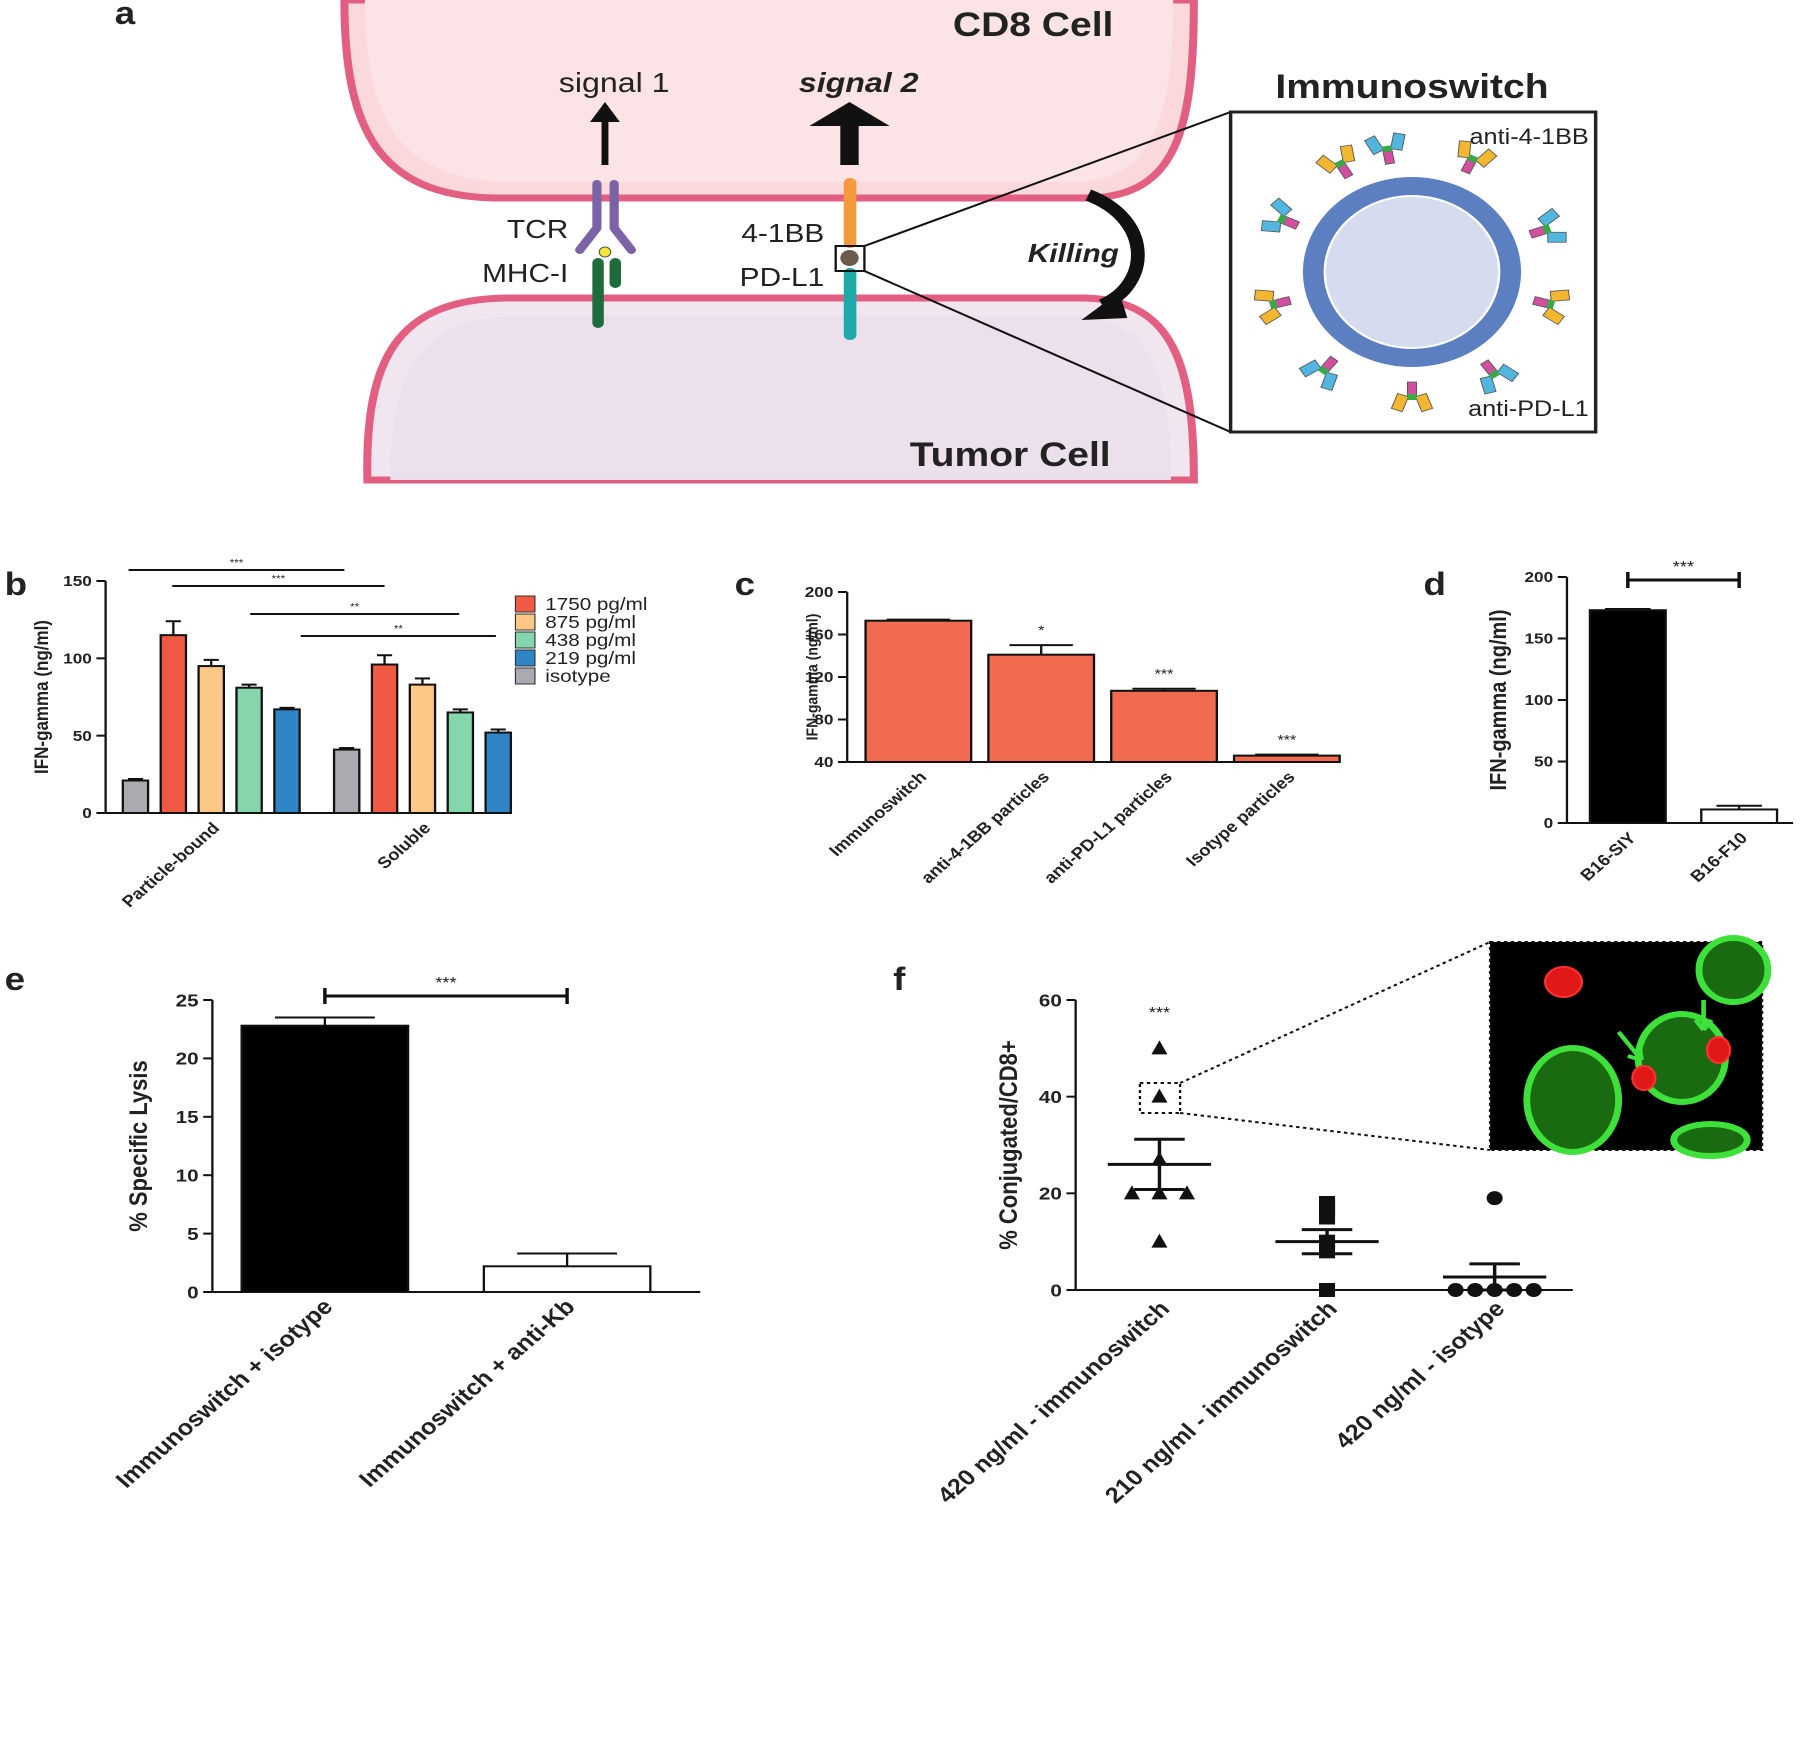 The width and height of the screenshot is (1800, 1742). Describe the element at coordinates (1529, 137) in the screenshot. I see `inset-label: anti-4-1BB` at that location.